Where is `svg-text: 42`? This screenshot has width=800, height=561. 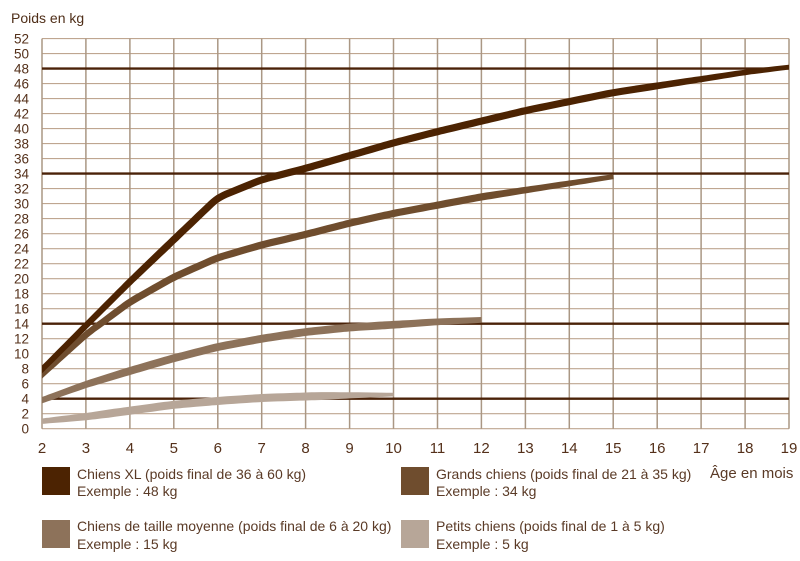
svg-text: 42 is located at coordinates (21, 113).